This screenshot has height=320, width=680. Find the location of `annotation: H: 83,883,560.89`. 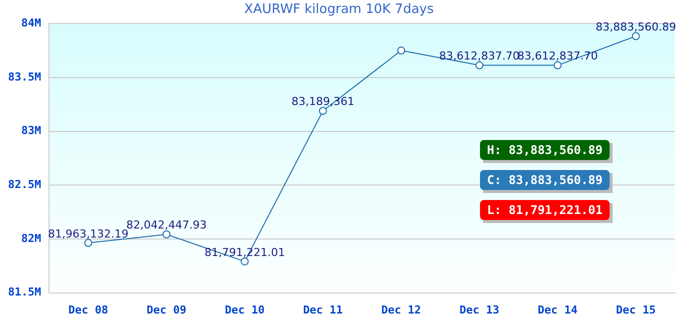

annotation: H: 83,883,560.89 is located at coordinates (545, 150).